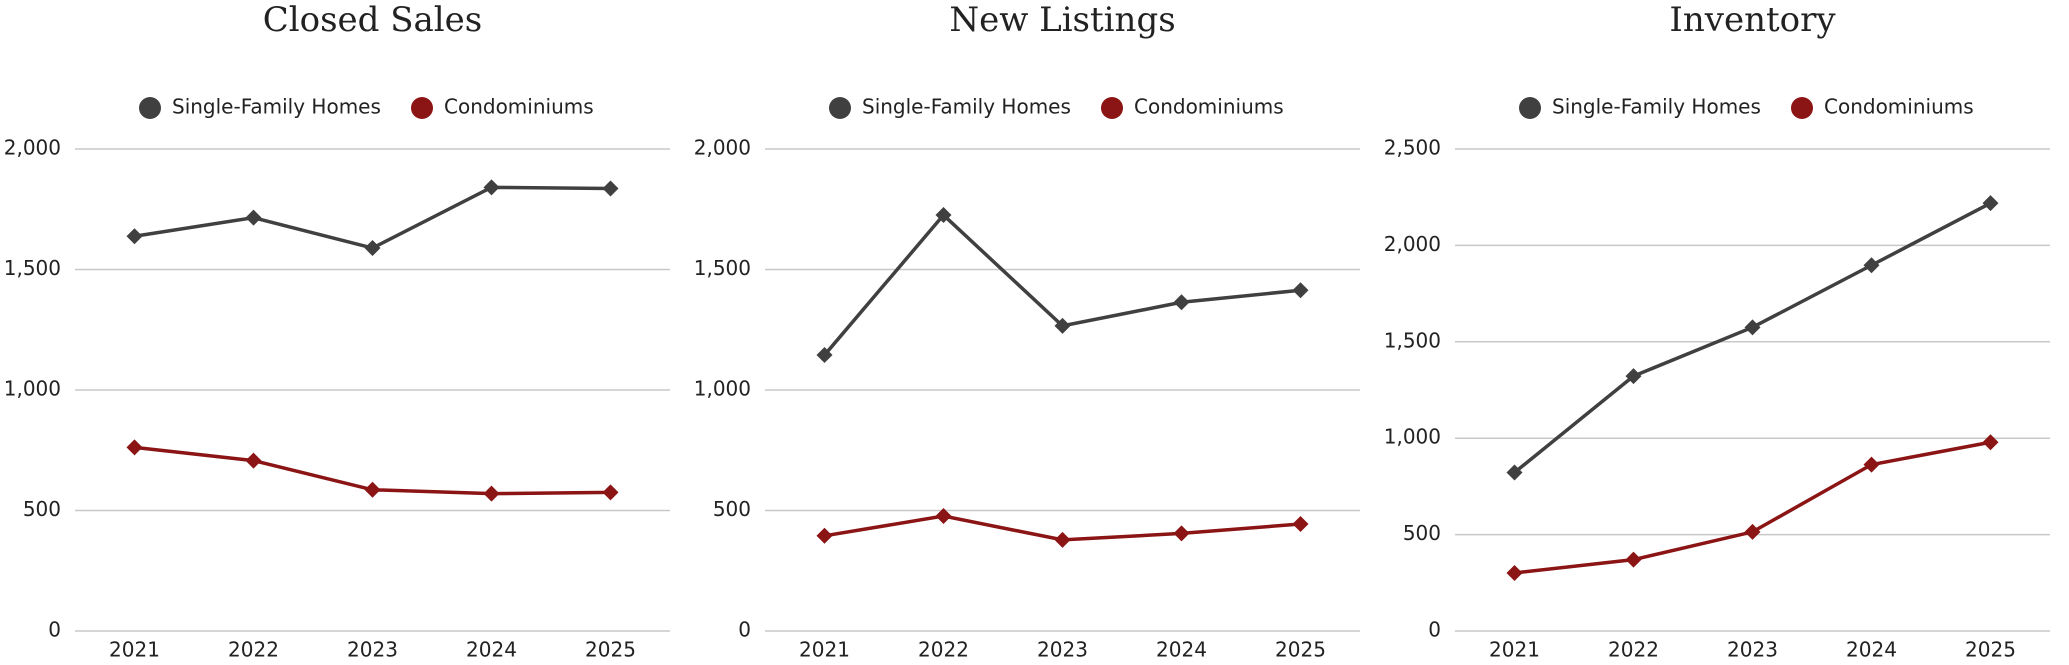 Image resolution: width=2069 pixels, height=665 pixels. What do you see at coordinates (1752, 20) in the screenshot?
I see `chart-title: Inventory` at bounding box center [1752, 20].